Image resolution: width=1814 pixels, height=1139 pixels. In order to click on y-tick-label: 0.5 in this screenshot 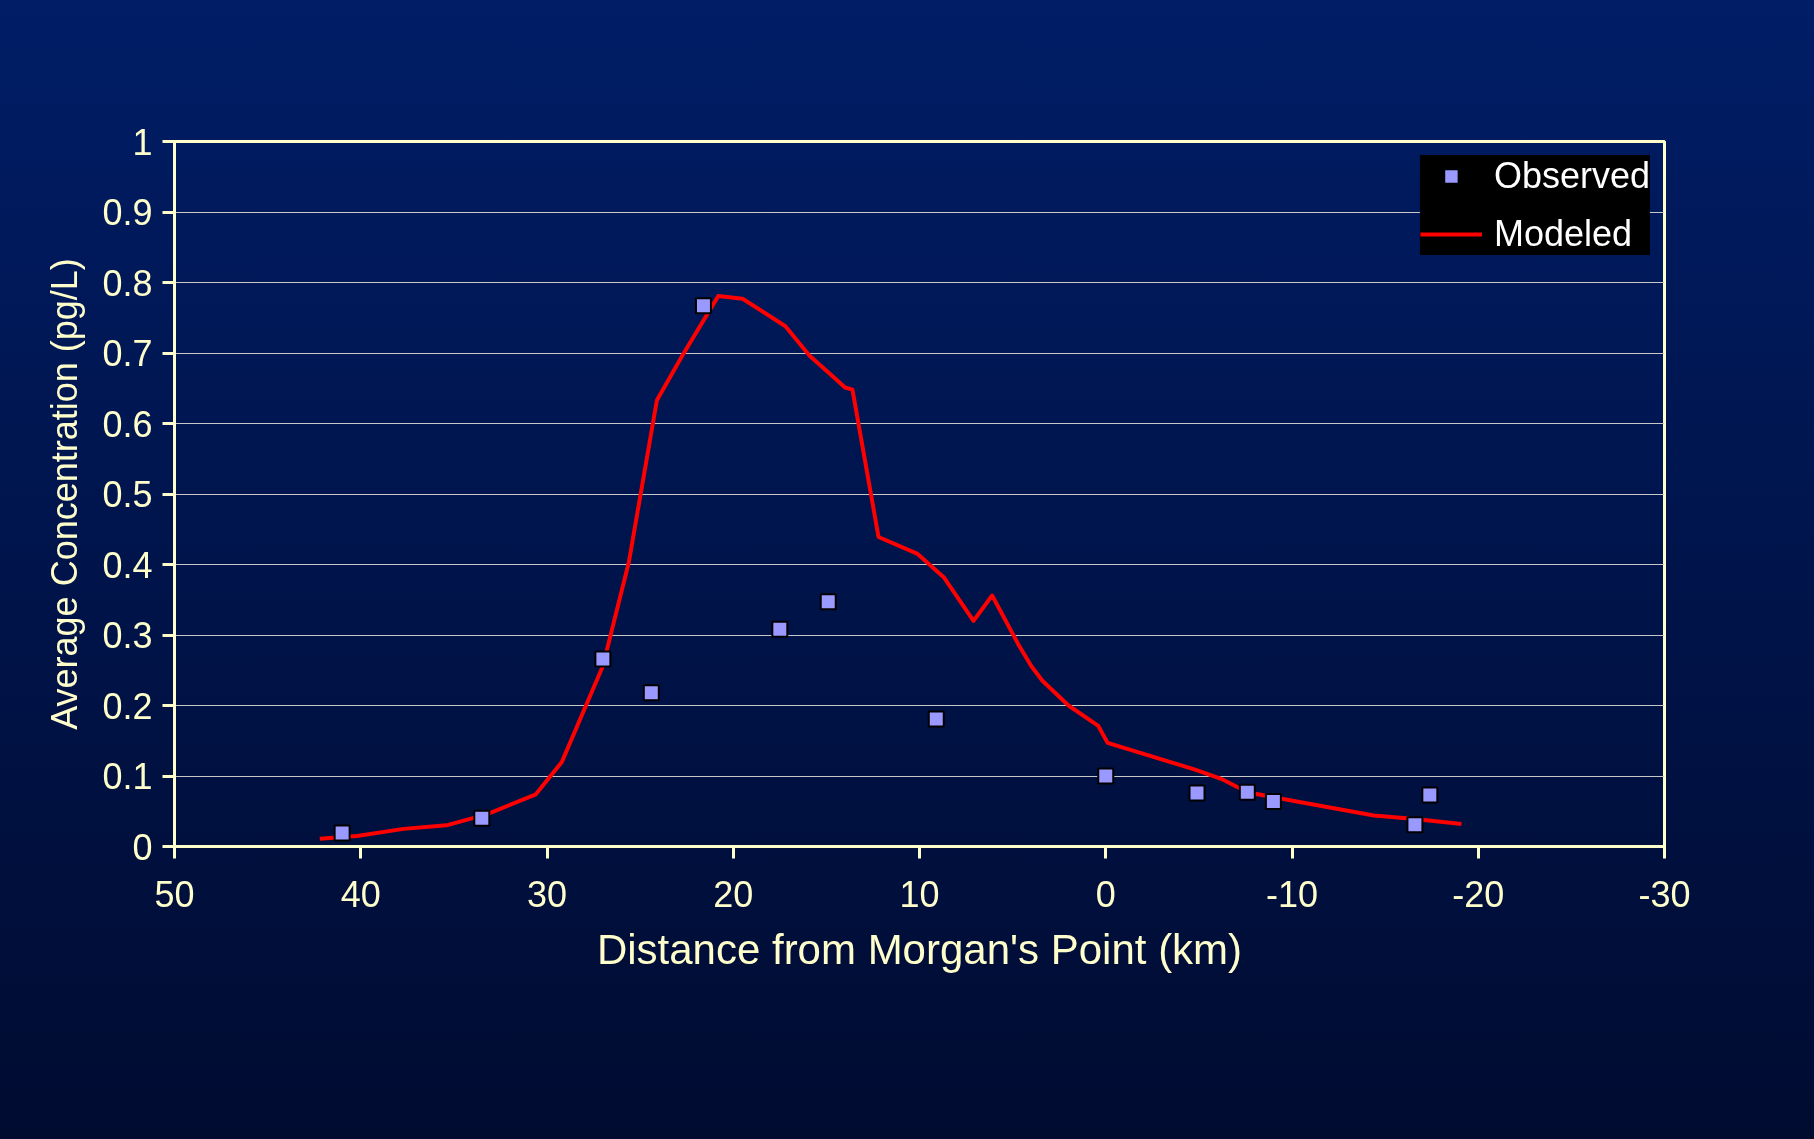, I will do `click(127, 494)`.